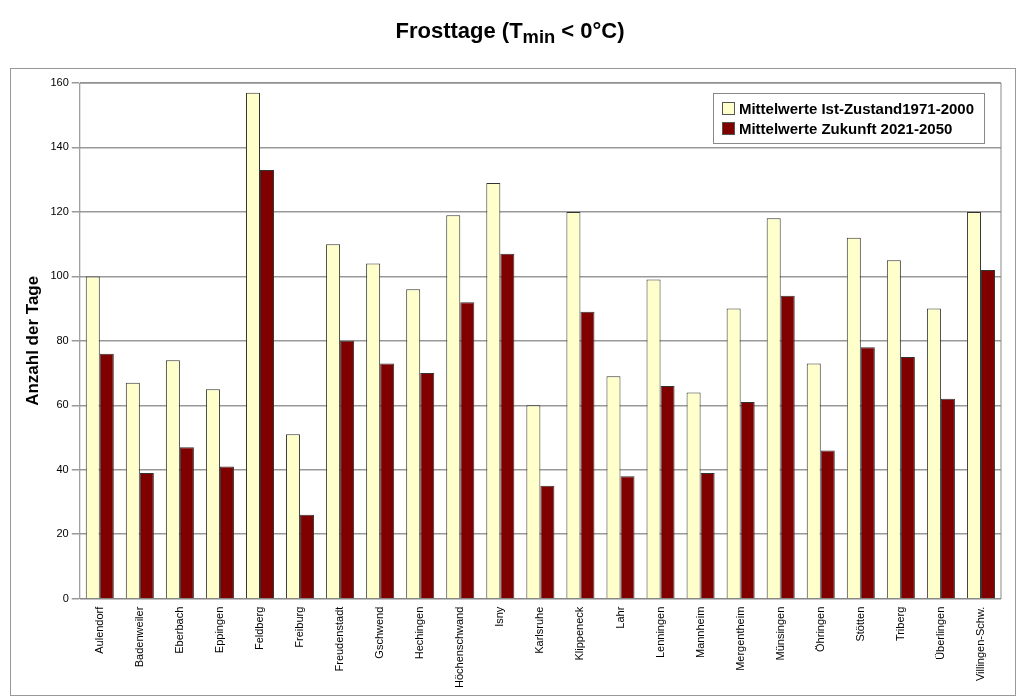 The width and height of the screenshot is (1020, 700). What do you see at coordinates (379, 632) in the screenshot?
I see `x-tick-label: Gschwend` at bounding box center [379, 632].